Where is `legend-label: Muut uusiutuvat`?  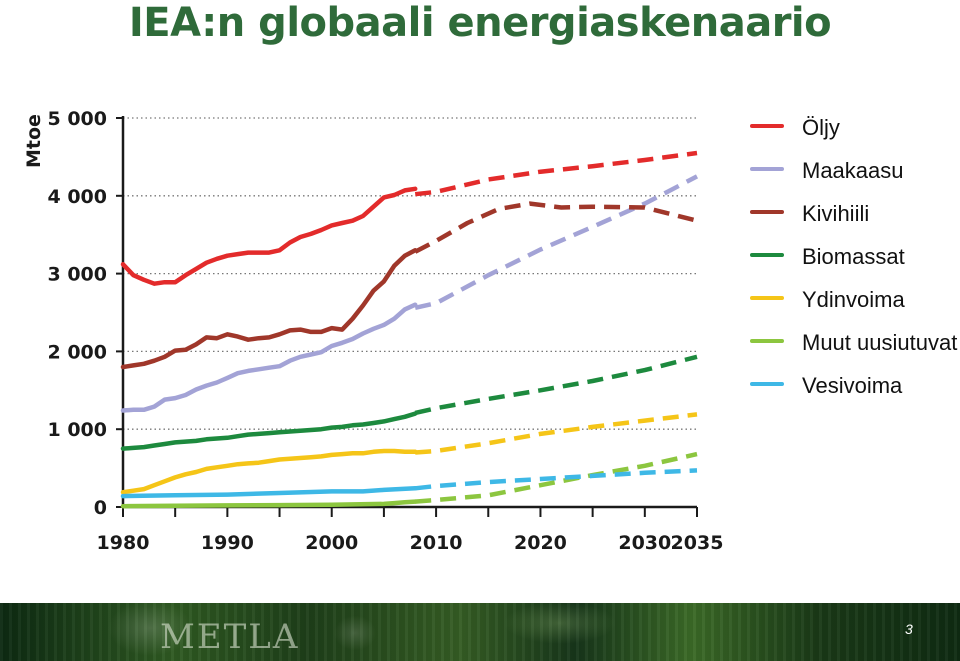
legend-label: Muut uusiutuvat is located at coordinates (880, 342).